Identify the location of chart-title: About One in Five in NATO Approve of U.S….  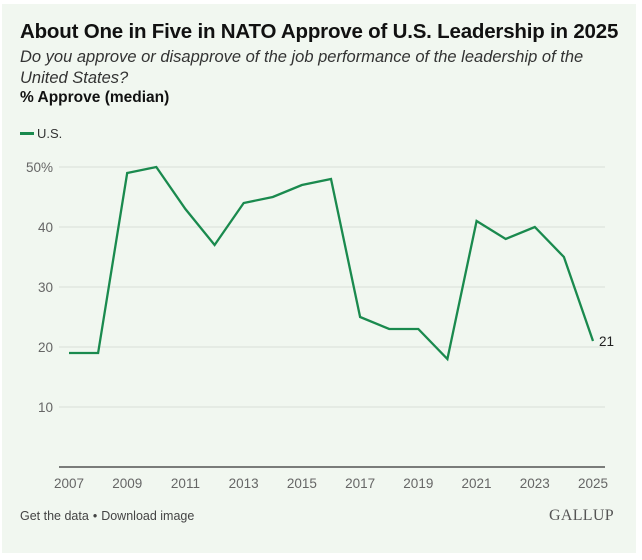
(319, 31).